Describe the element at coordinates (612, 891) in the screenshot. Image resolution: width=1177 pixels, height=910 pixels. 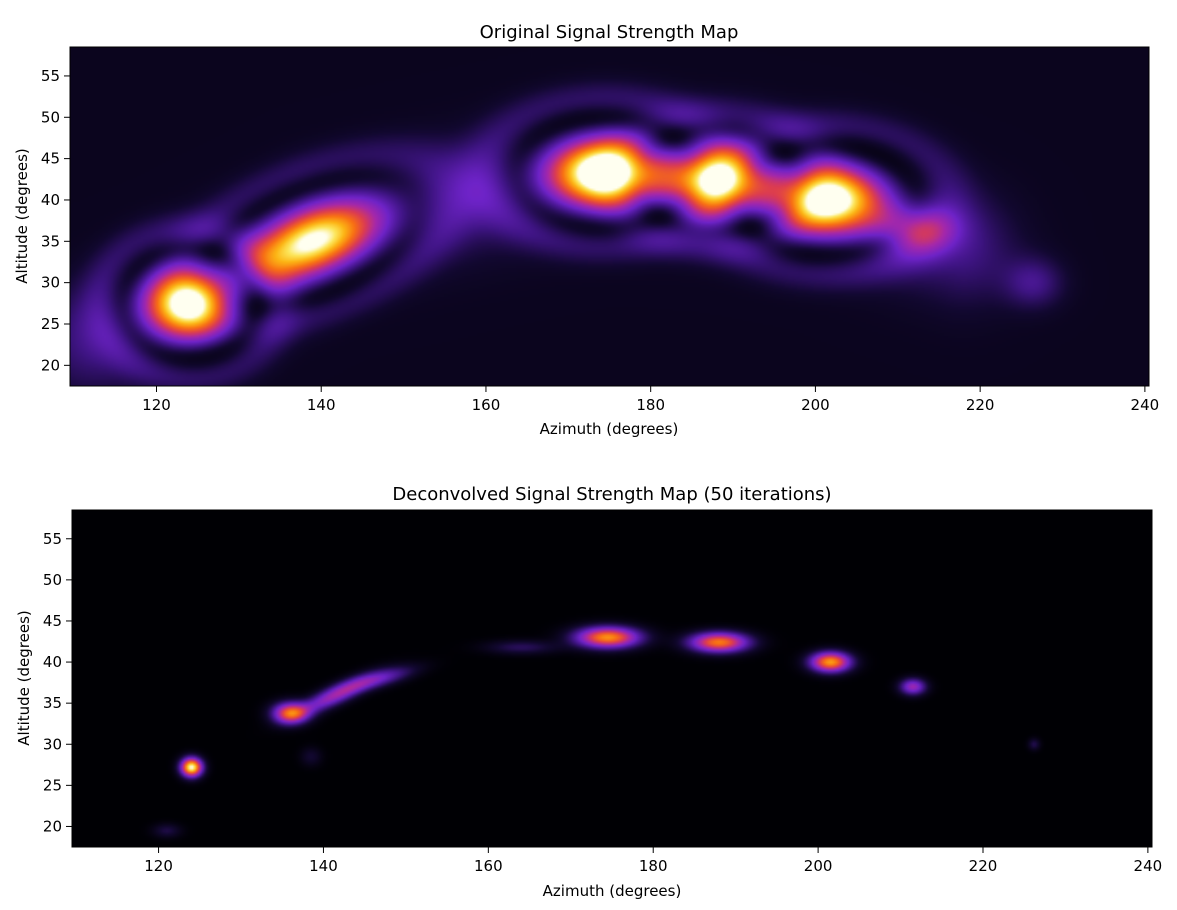
I see `x-axis-label-deconvolved: Azimuth (degrees)` at that location.